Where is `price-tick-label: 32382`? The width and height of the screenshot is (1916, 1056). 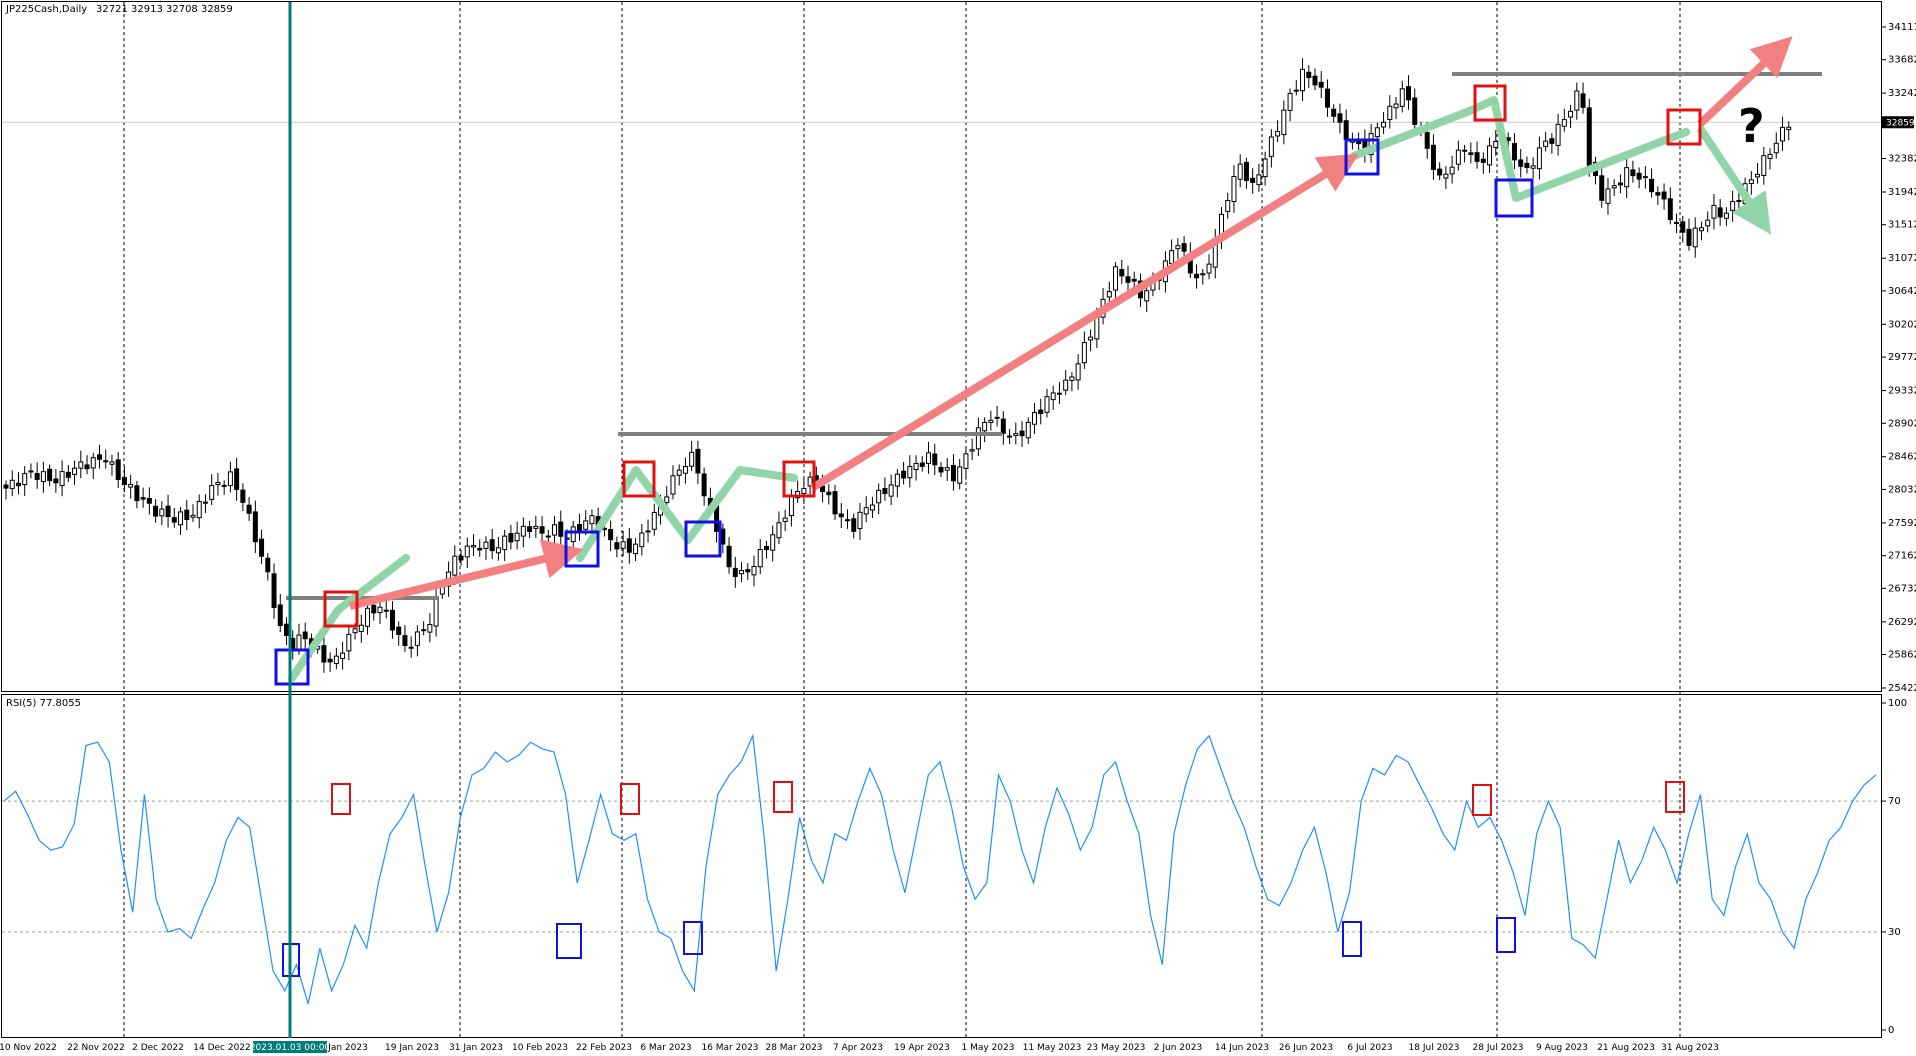
price-tick-label: 32382 is located at coordinates (1902, 159).